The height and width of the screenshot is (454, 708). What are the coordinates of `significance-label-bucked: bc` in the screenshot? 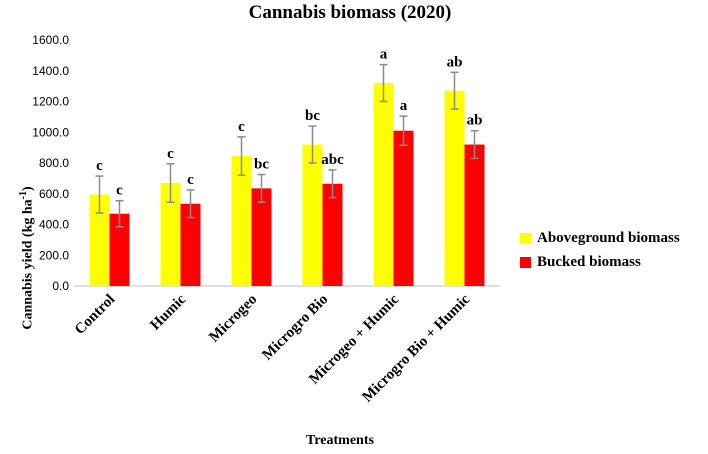 It's located at (261, 165).